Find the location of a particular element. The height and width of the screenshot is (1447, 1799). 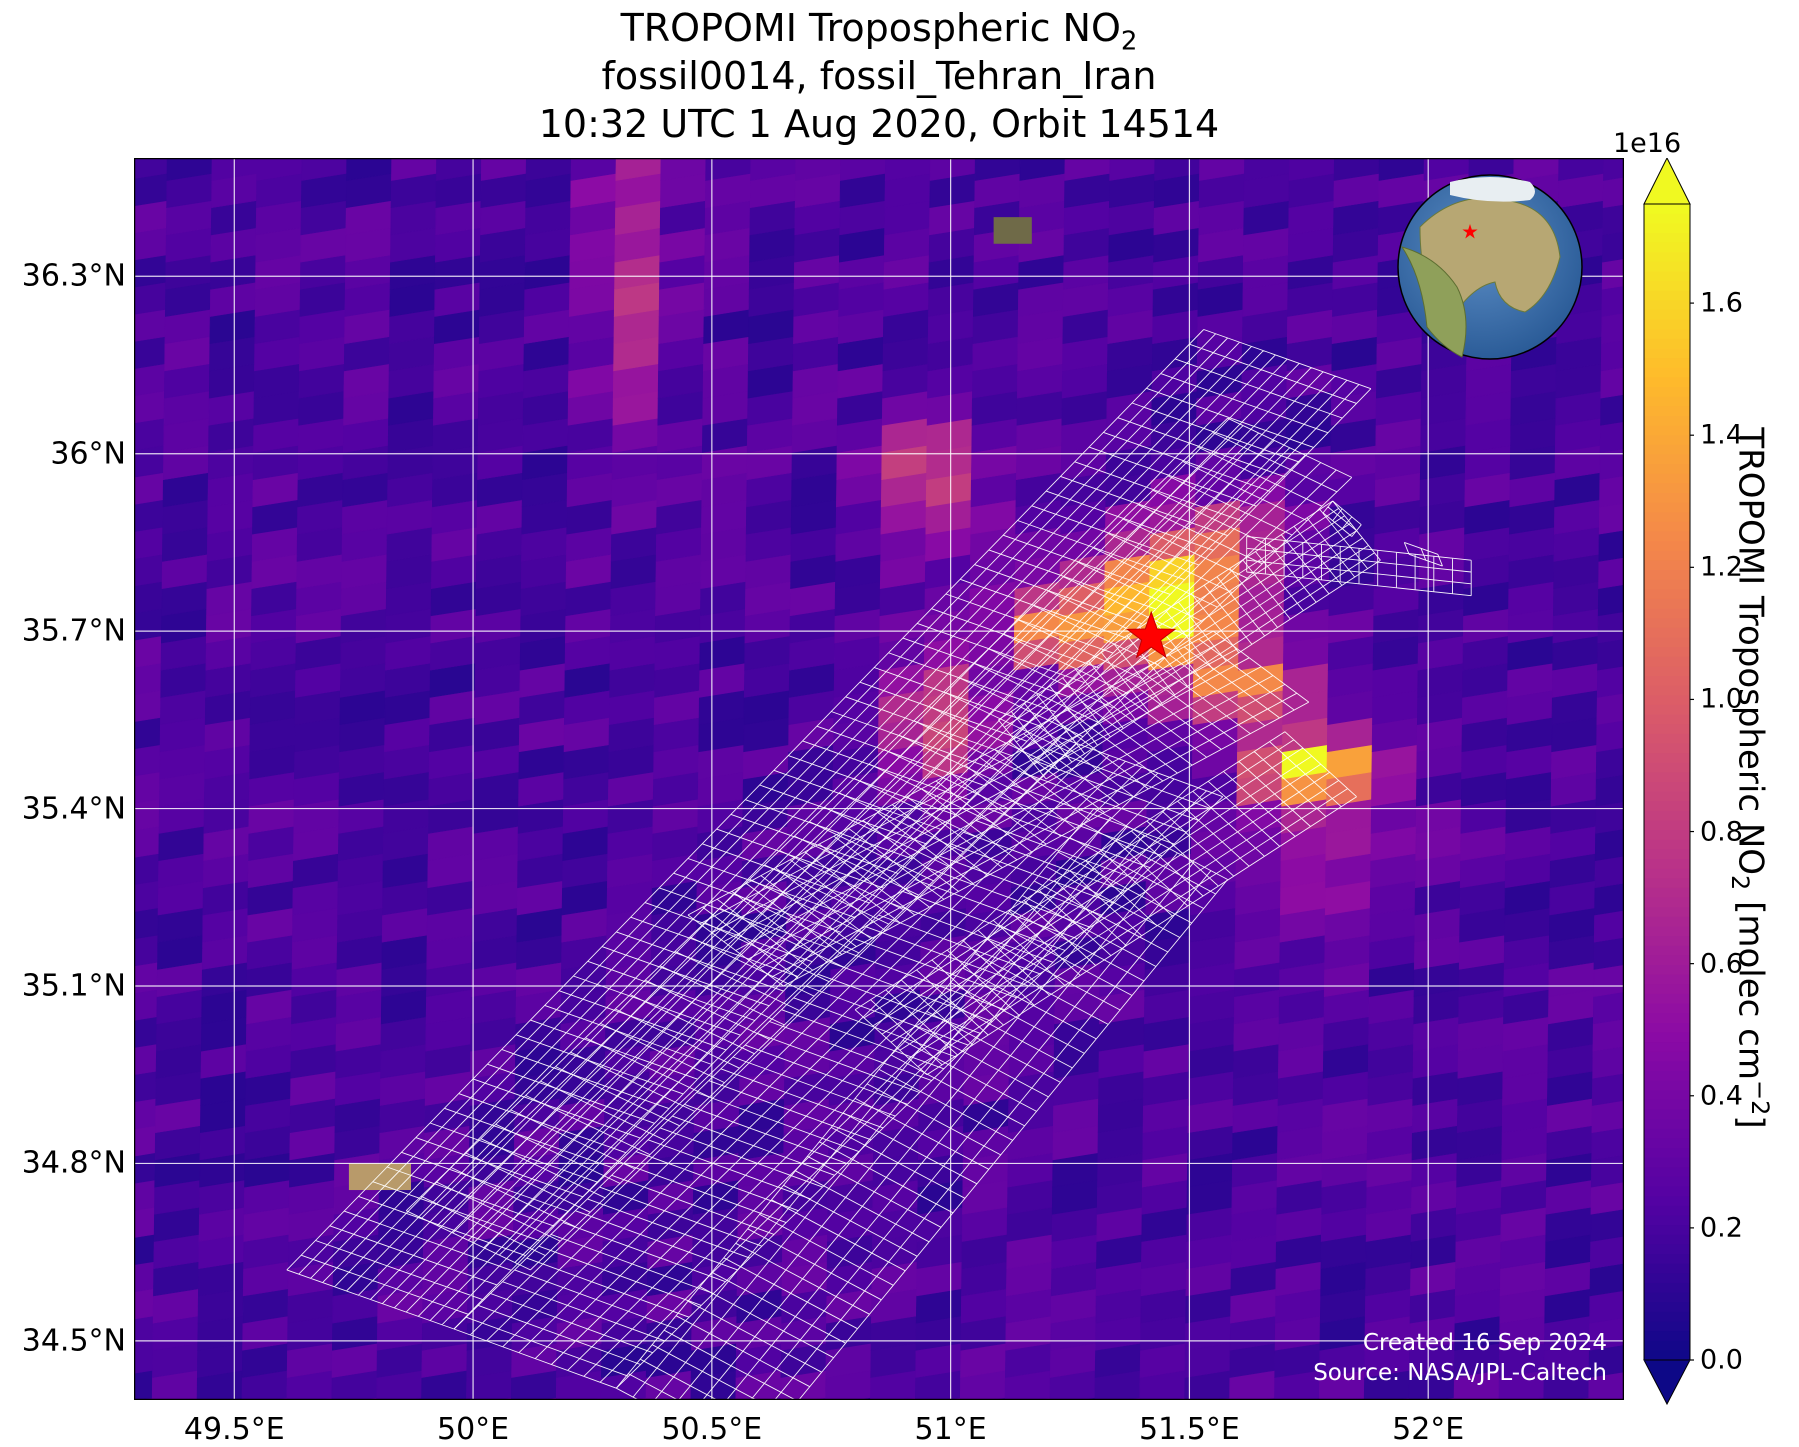

y-tick-label: 35.7°N is located at coordinates (73, 631).